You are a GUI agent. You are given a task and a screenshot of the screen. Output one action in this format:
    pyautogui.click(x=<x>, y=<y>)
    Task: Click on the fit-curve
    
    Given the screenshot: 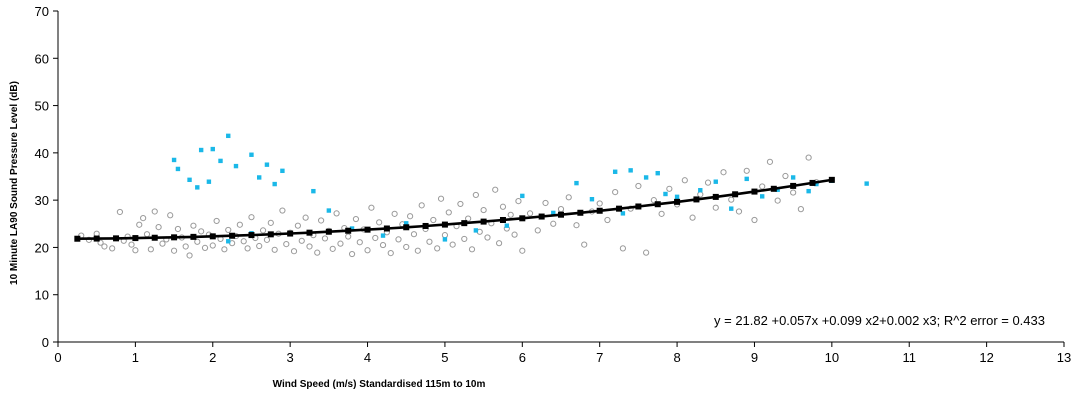 What is the action you would take?
    pyautogui.click(x=454, y=209)
    